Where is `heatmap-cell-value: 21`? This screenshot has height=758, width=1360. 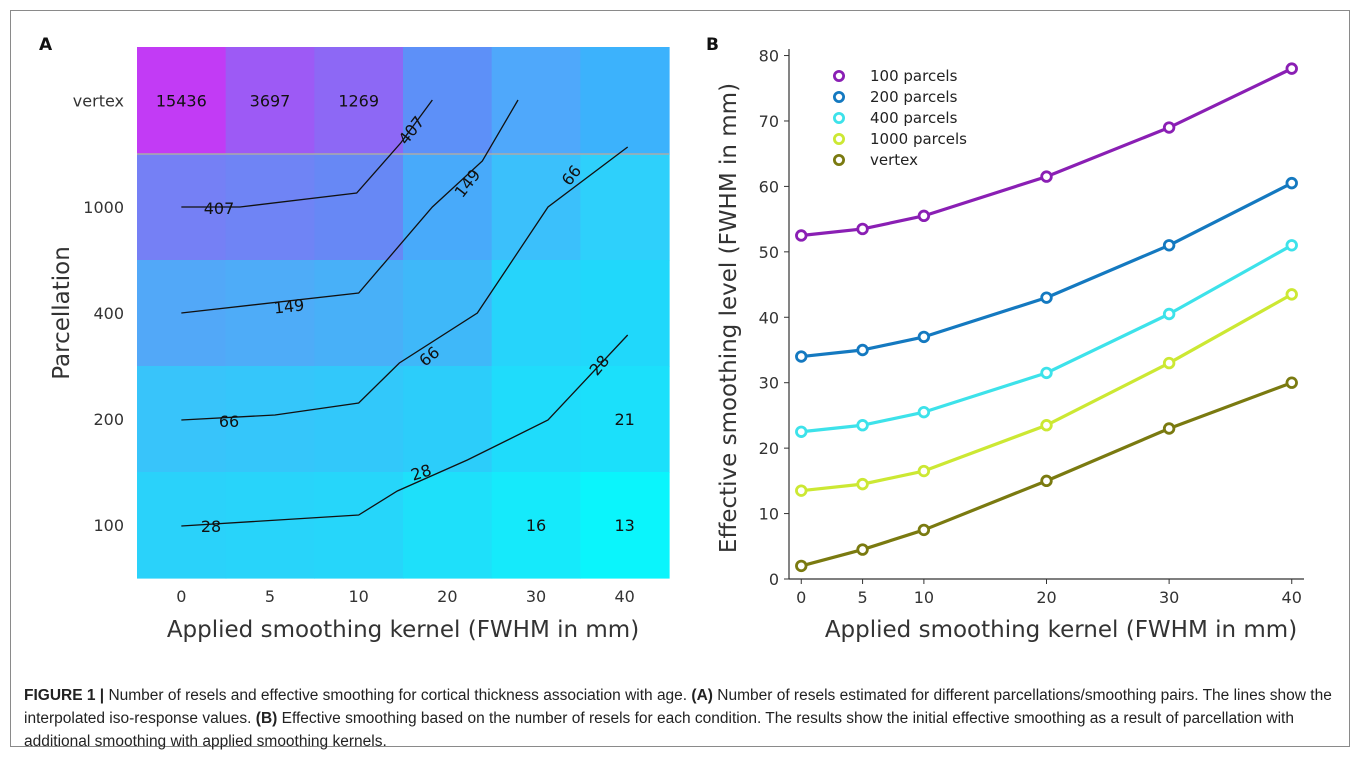 heatmap-cell-value: 21 is located at coordinates (625, 419).